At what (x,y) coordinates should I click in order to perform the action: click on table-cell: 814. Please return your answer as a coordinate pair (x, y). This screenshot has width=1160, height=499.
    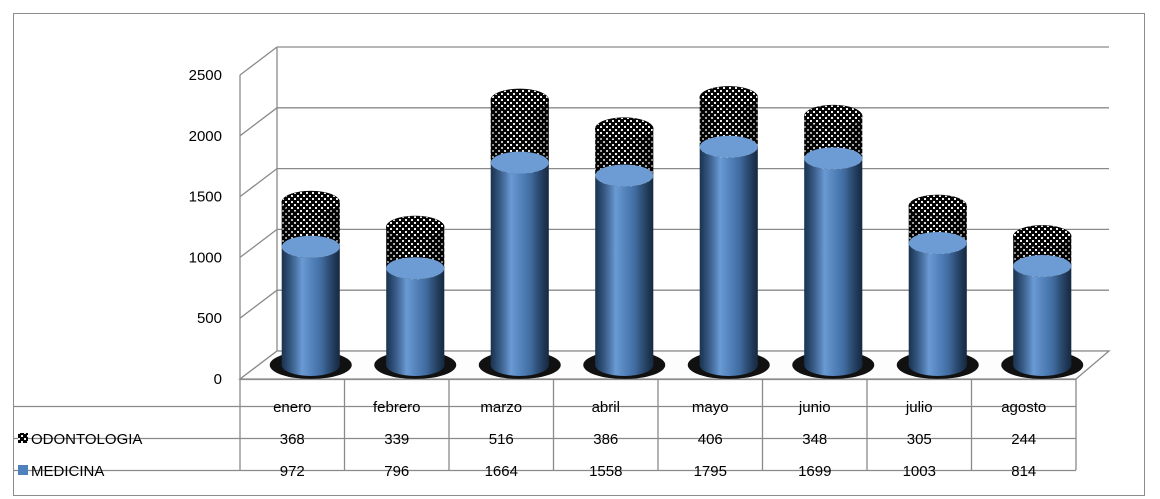
    Looking at the image, I should click on (1023, 471).